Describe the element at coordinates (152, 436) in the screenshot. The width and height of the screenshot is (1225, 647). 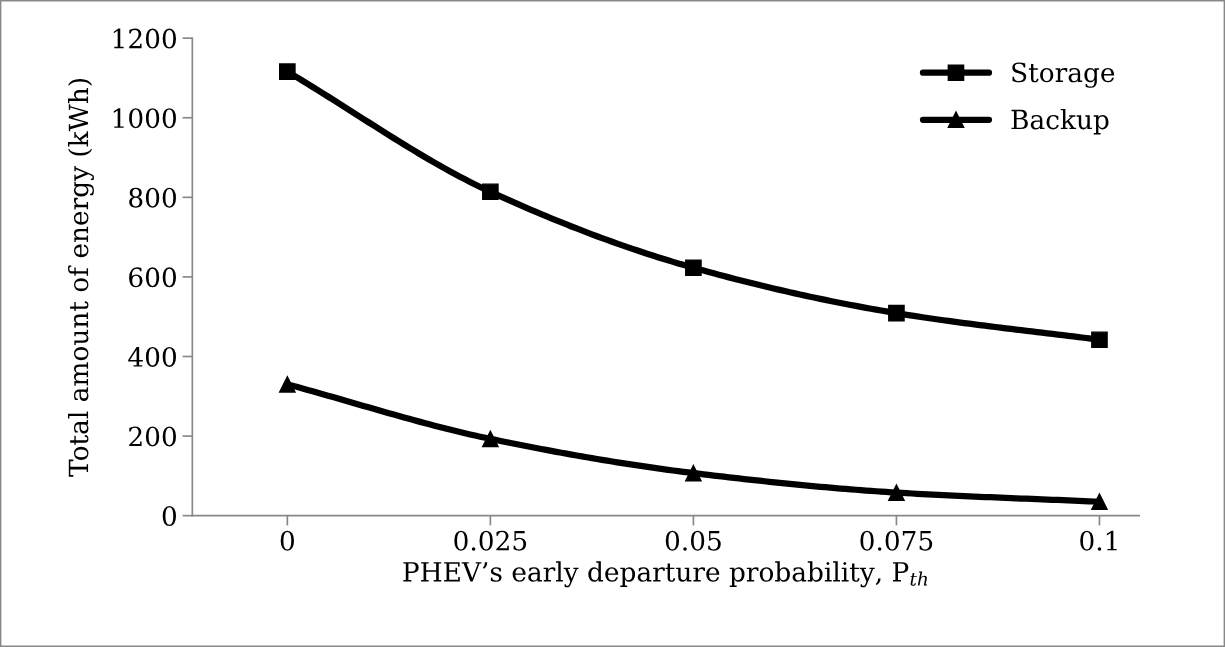
I see `y-tick-label: 200` at that location.